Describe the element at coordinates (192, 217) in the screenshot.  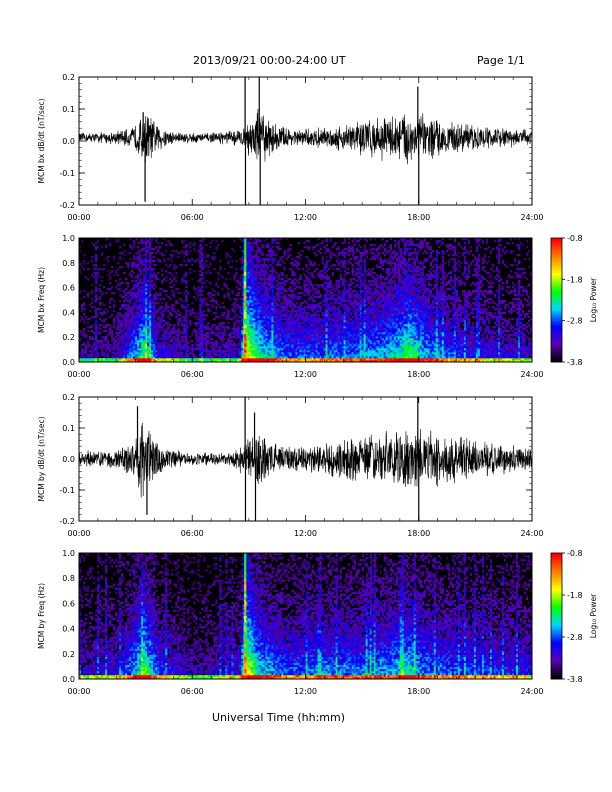
I see `x-tick-label: 06:00` at that location.